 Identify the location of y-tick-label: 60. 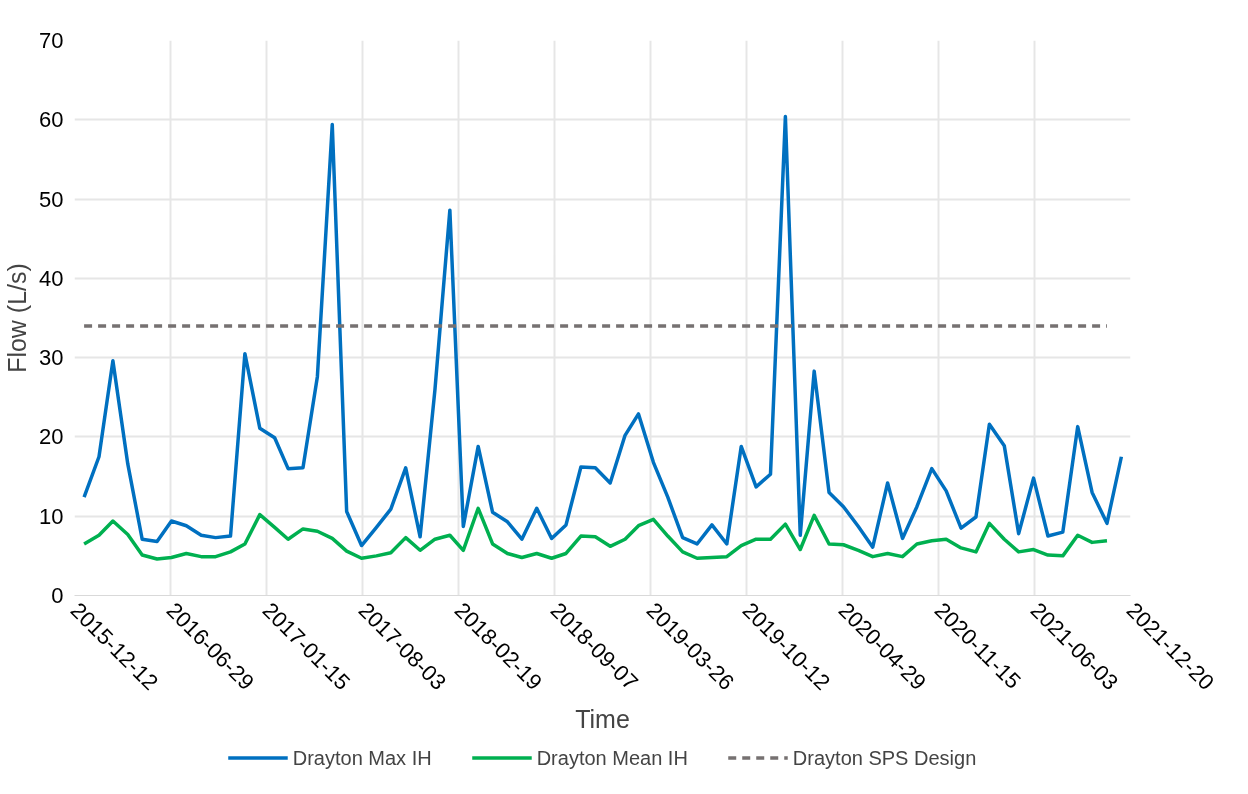
(51, 120).